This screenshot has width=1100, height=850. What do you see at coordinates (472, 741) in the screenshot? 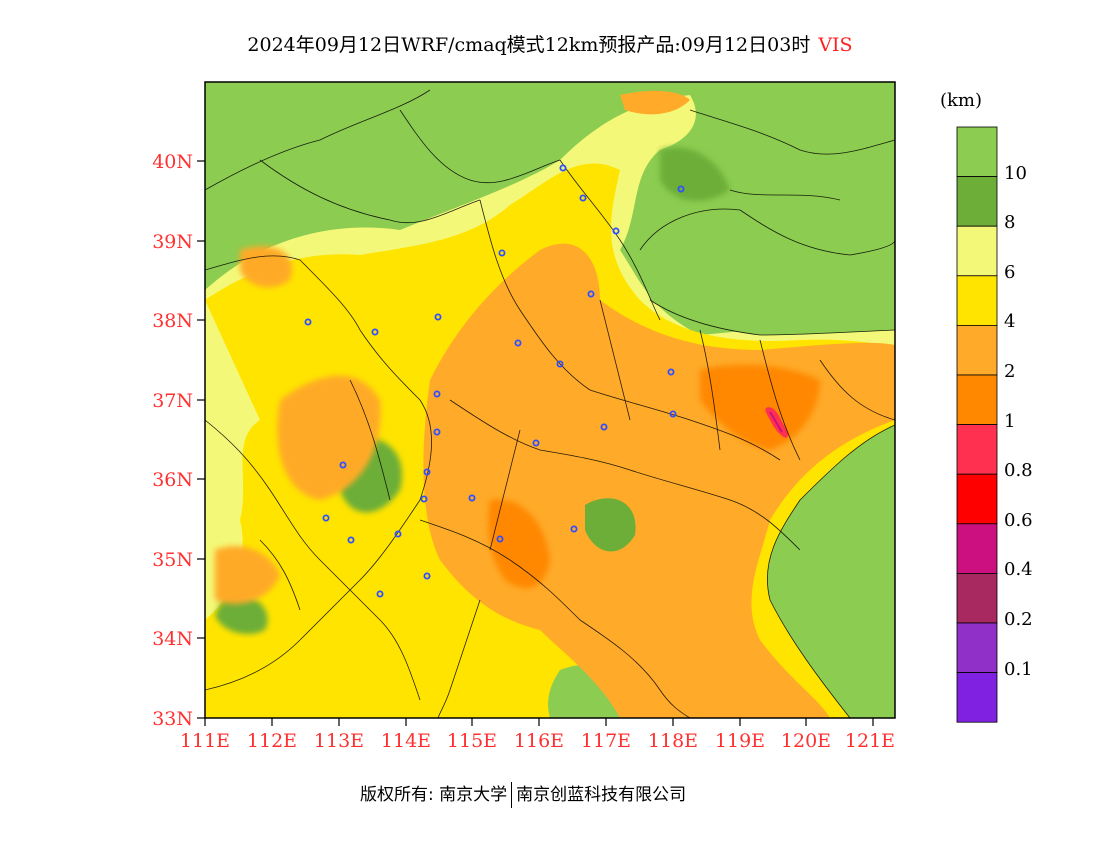
I see `lon-label-115: 115E` at bounding box center [472, 741].